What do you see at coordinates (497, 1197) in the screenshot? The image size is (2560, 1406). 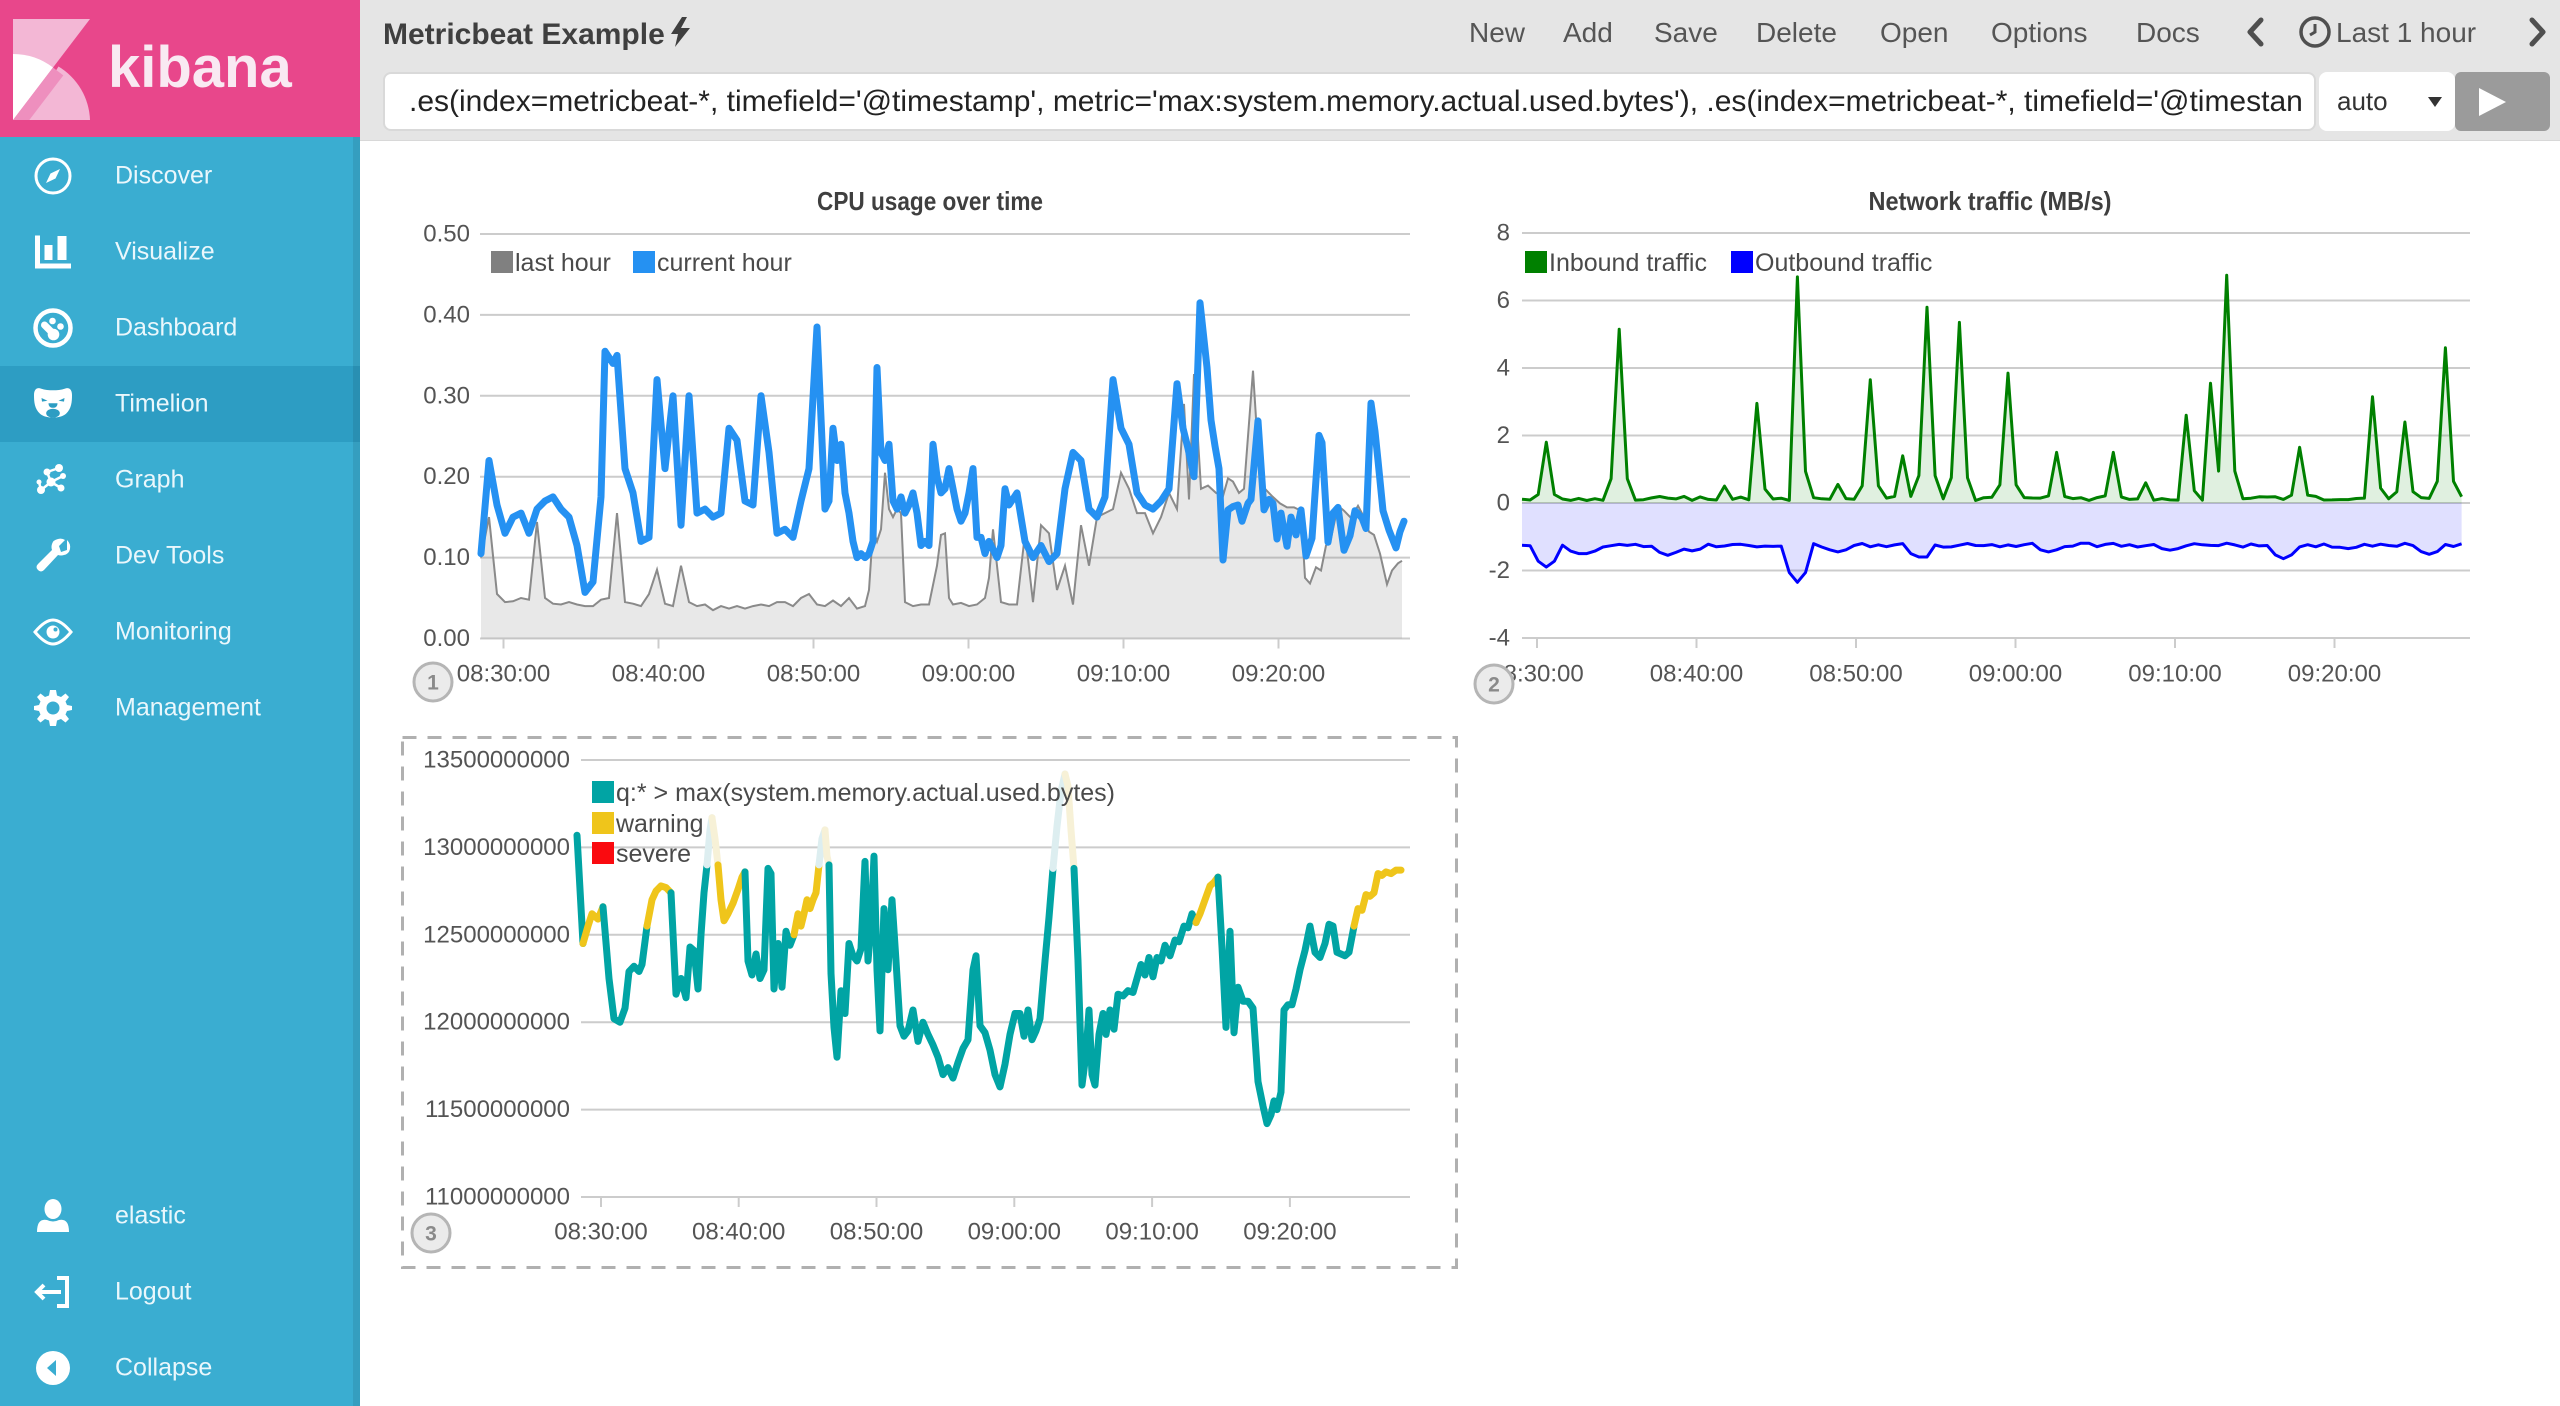 I see `svg-text: 11000000000` at bounding box center [497, 1197].